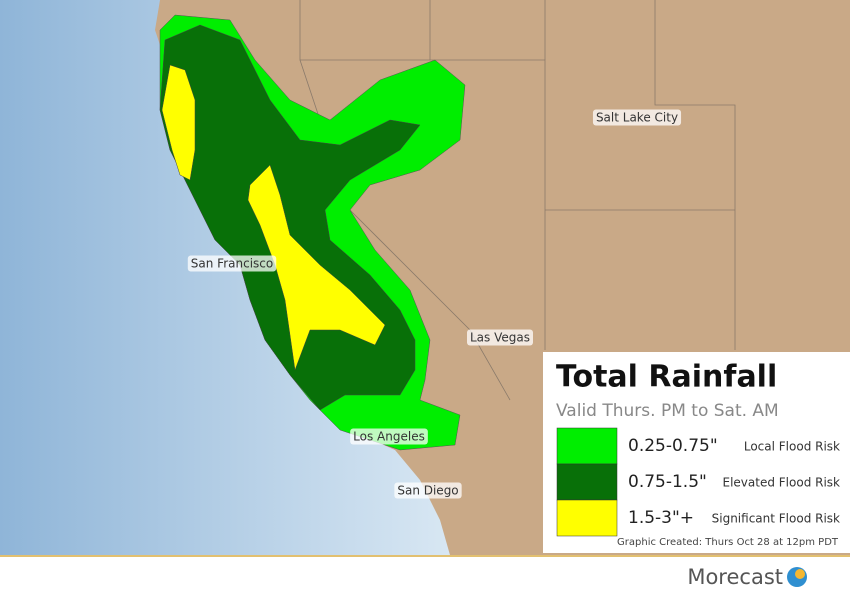 The width and height of the screenshot is (850, 601). Describe the element at coordinates (667, 411) in the screenshot. I see `legend-subtitle: Valid Thurs. PM to Sat. AM` at that location.